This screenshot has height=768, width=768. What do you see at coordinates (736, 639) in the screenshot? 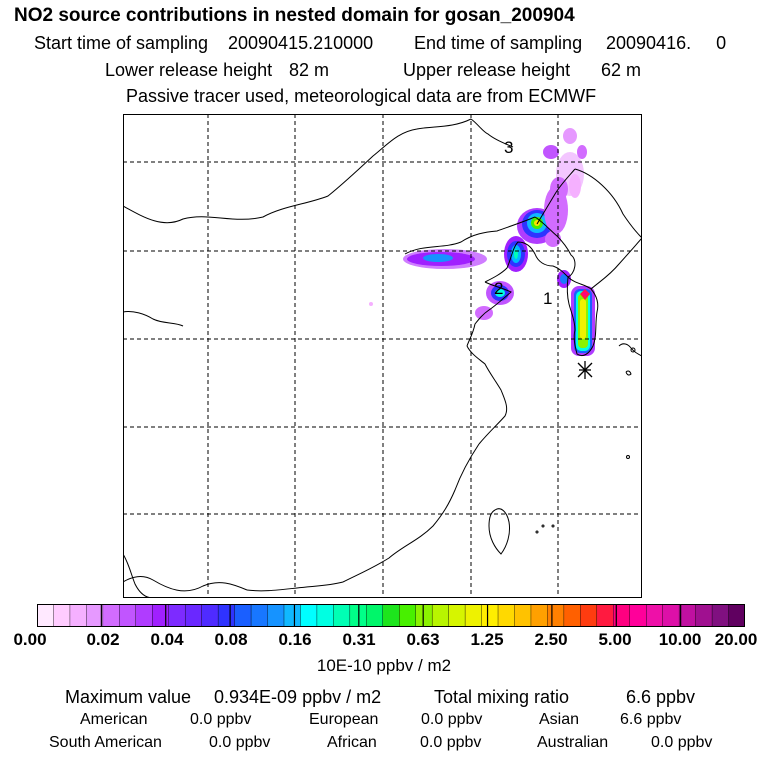
I see `colorbar-tick-11: 20.00` at bounding box center [736, 639].